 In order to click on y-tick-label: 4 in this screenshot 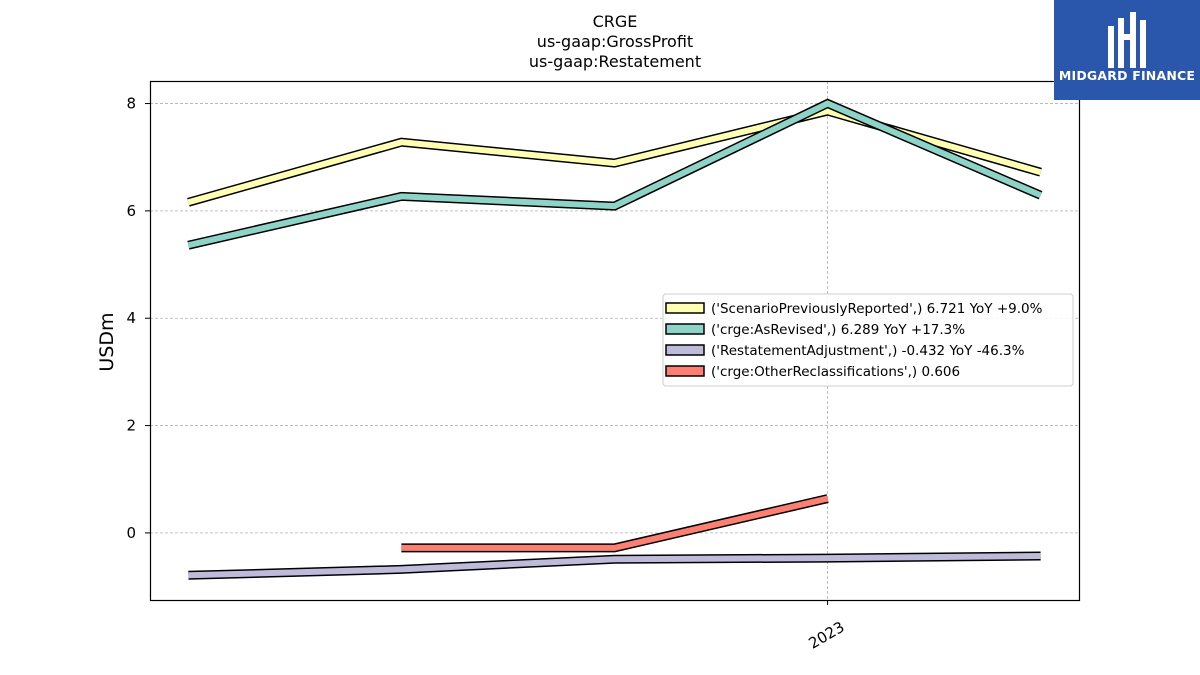, I will do `click(131, 318)`.